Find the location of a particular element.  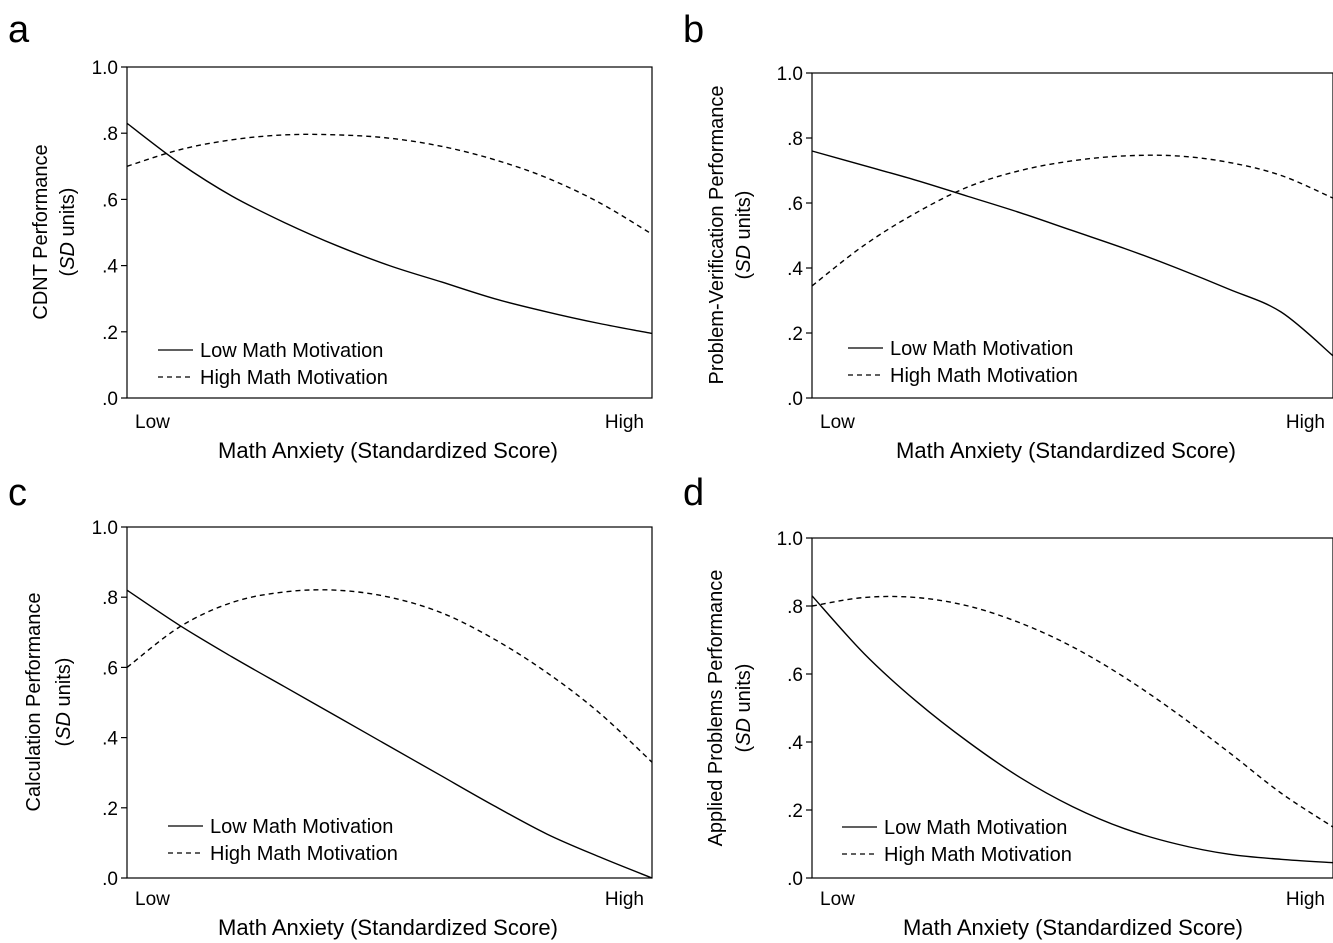

panel-letter: a is located at coordinates (19, 30).